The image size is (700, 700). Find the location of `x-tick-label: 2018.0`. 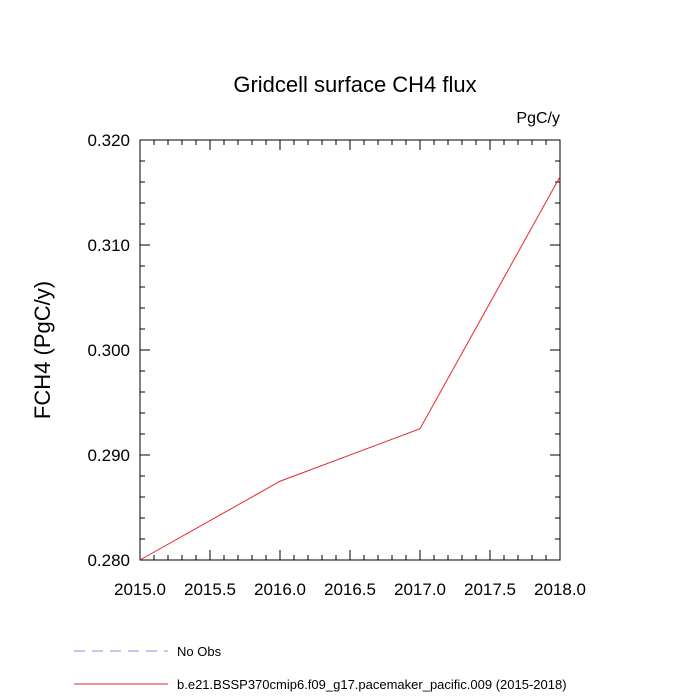

x-tick-label: 2018.0 is located at coordinates (560, 589).